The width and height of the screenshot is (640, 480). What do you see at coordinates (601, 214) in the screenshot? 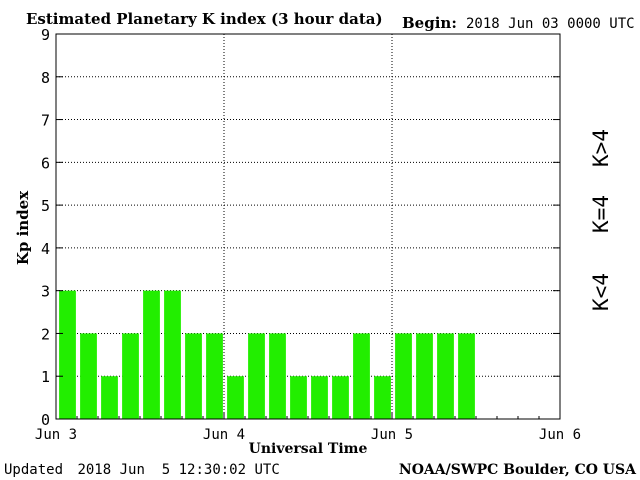
I see `legend-k-equal-4: K=4` at bounding box center [601, 214].